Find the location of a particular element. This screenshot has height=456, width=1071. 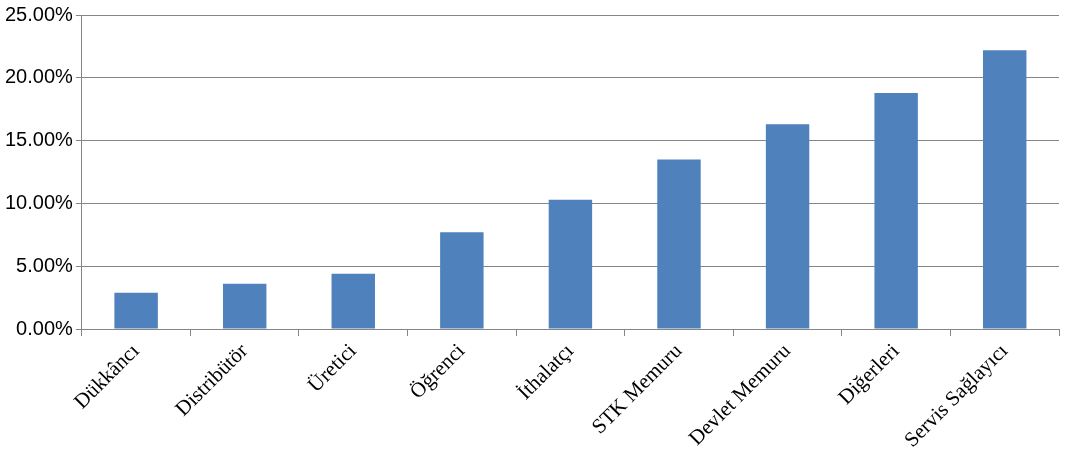

y-tick-label: 10.00% is located at coordinates (39, 201).